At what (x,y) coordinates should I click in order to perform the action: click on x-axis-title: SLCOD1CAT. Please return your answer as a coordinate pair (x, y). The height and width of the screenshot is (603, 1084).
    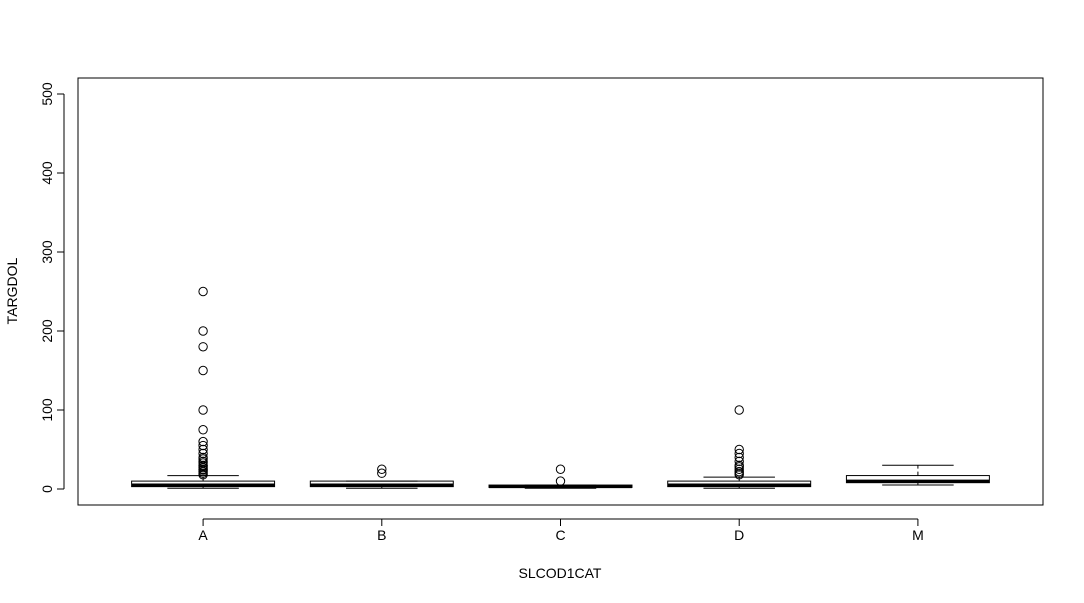
    Looking at the image, I should click on (560, 573).